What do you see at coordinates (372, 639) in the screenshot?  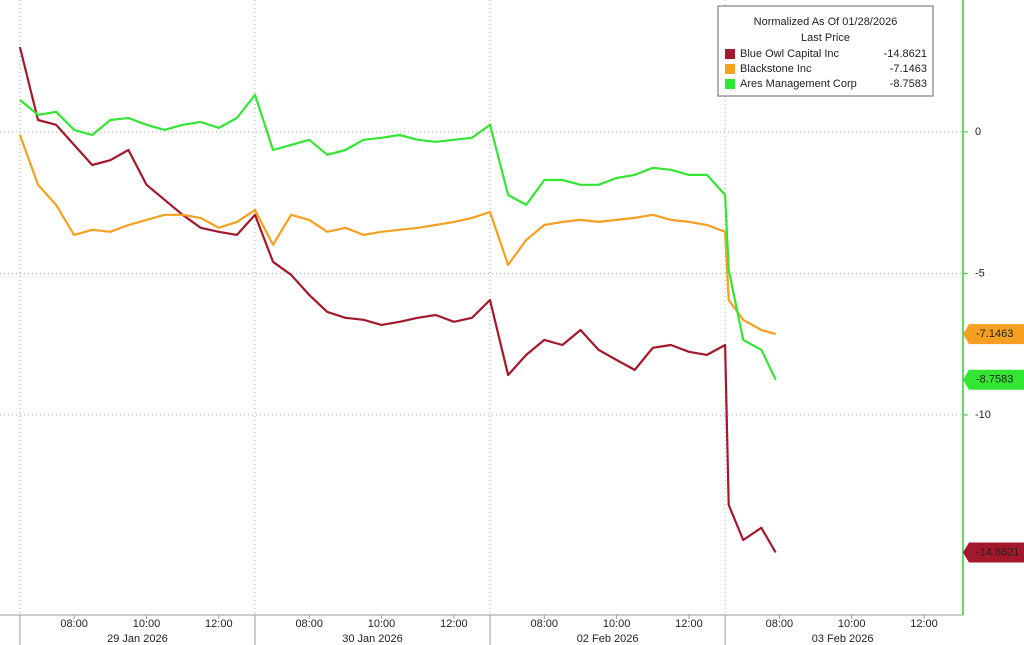 I see `date-label: 30 Jan 2026` at bounding box center [372, 639].